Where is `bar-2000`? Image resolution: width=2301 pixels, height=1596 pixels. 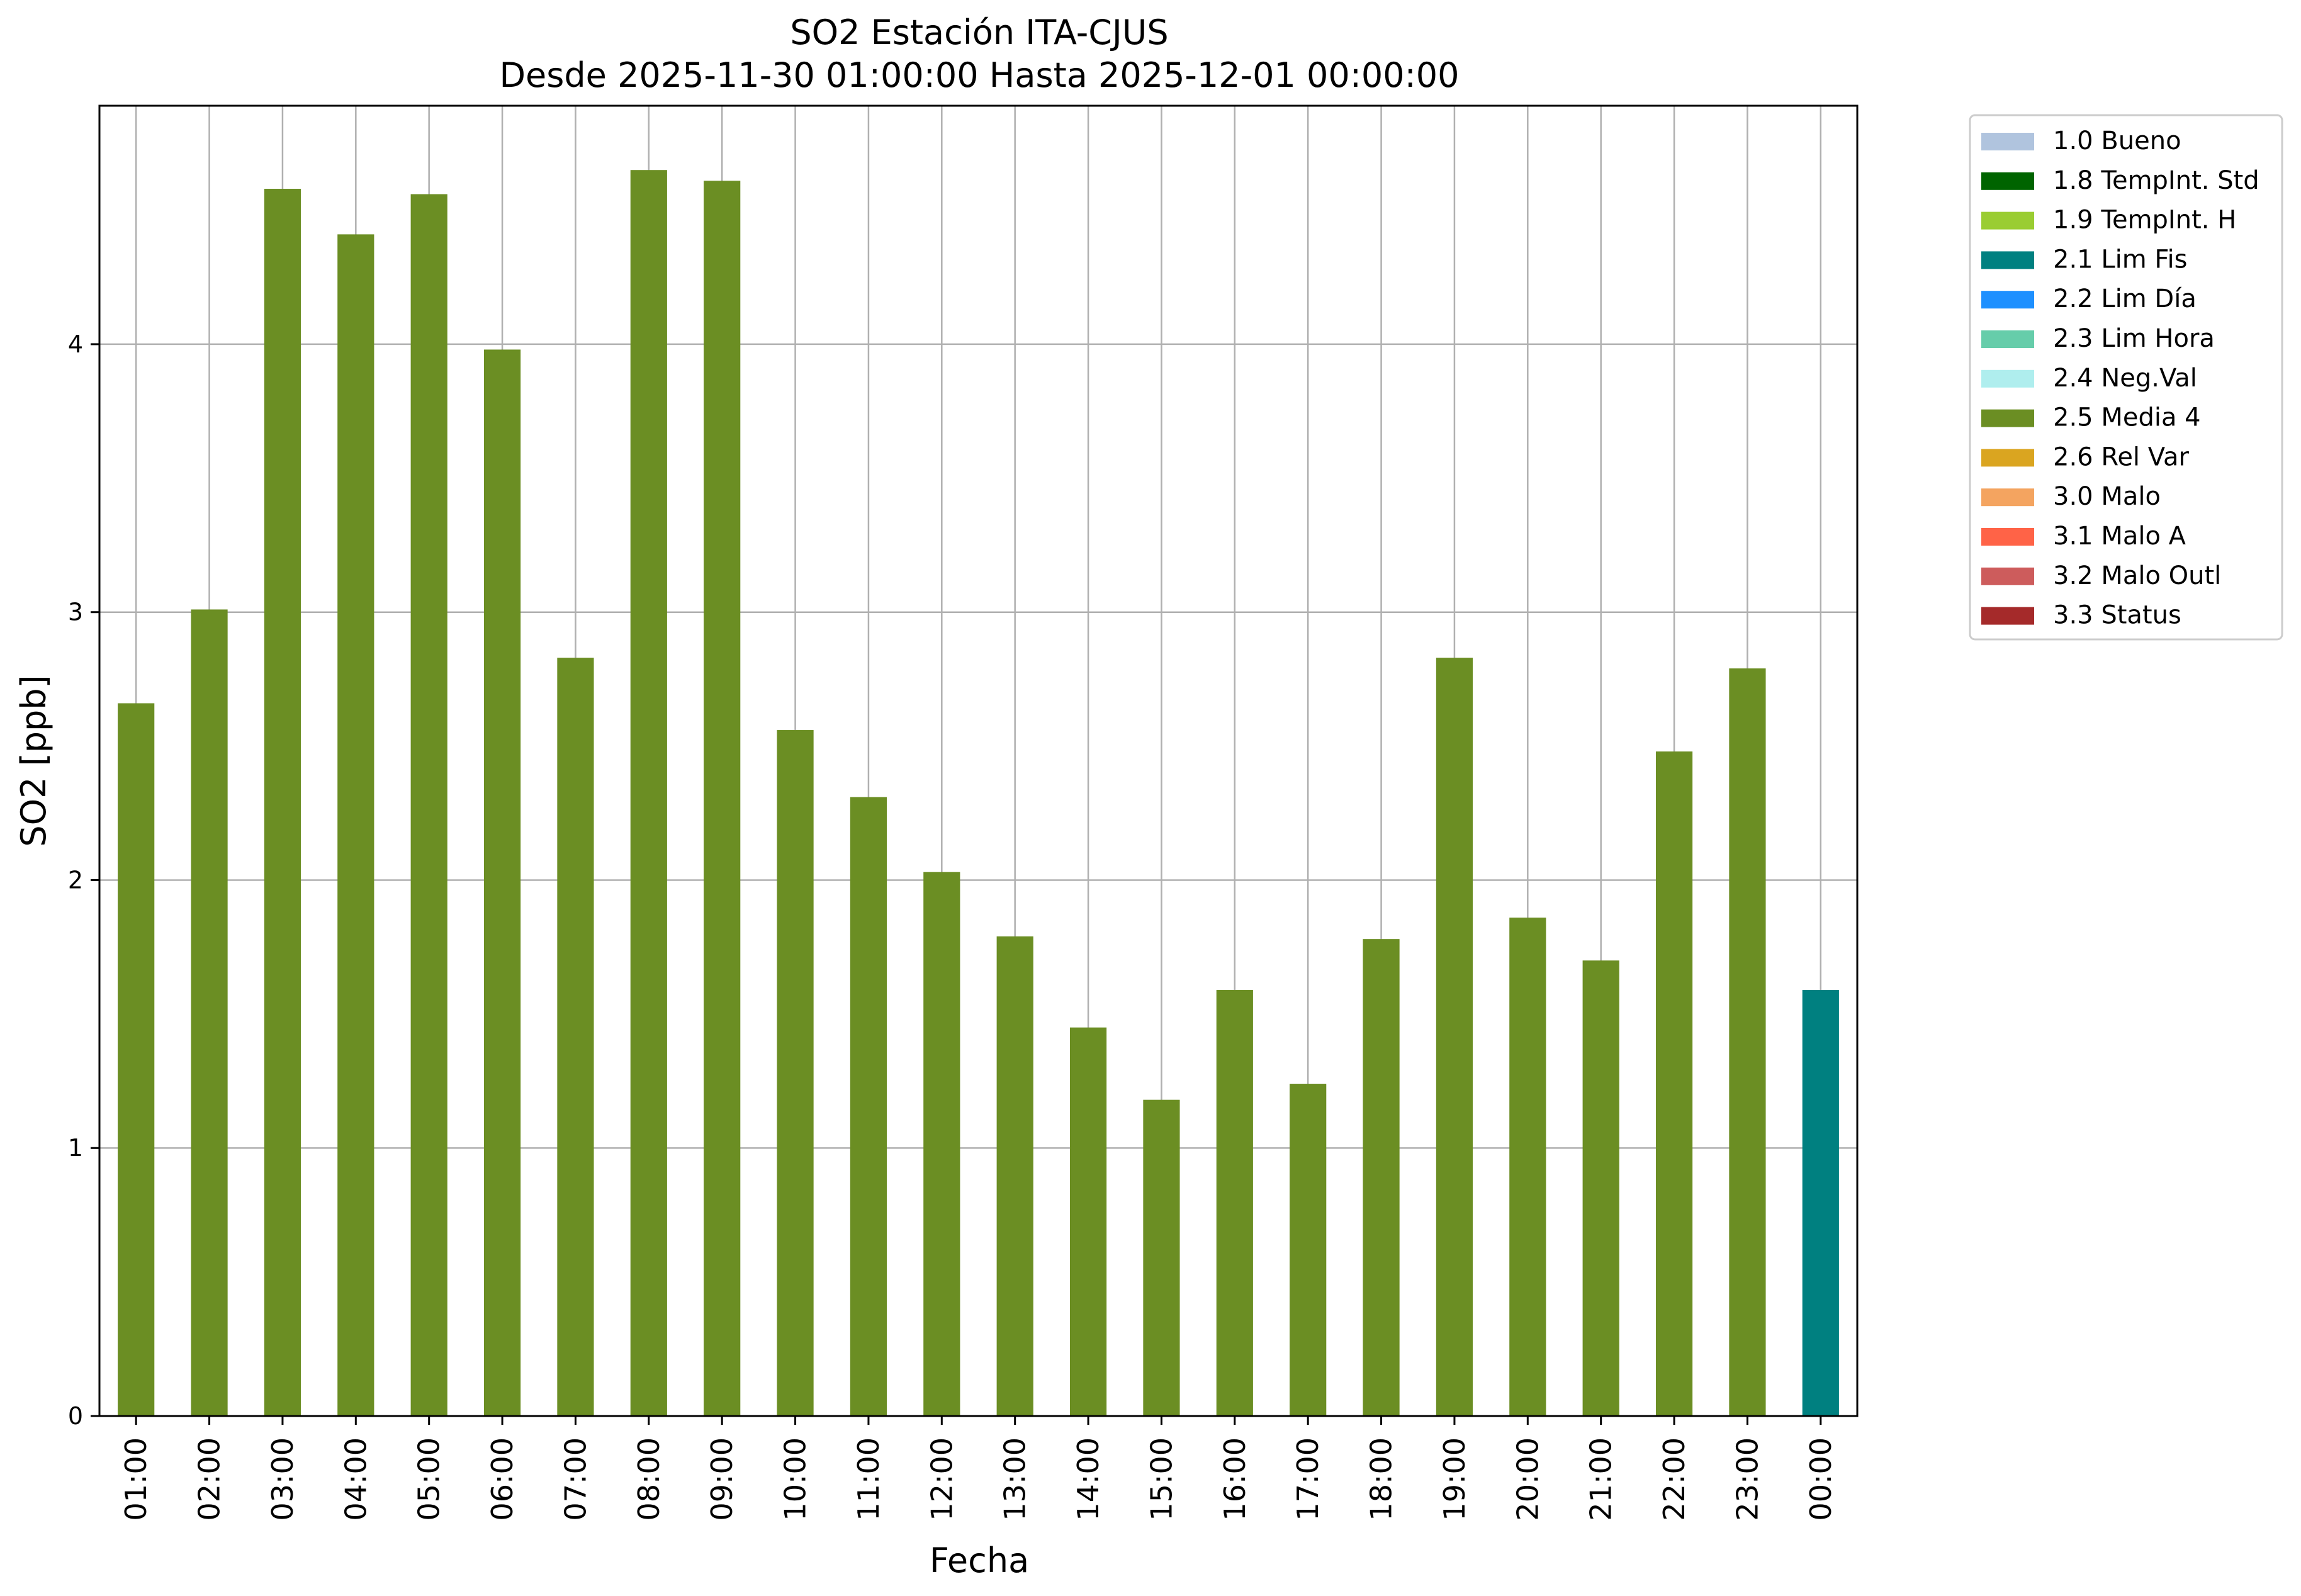 bar-2000 is located at coordinates (1528, 1167).